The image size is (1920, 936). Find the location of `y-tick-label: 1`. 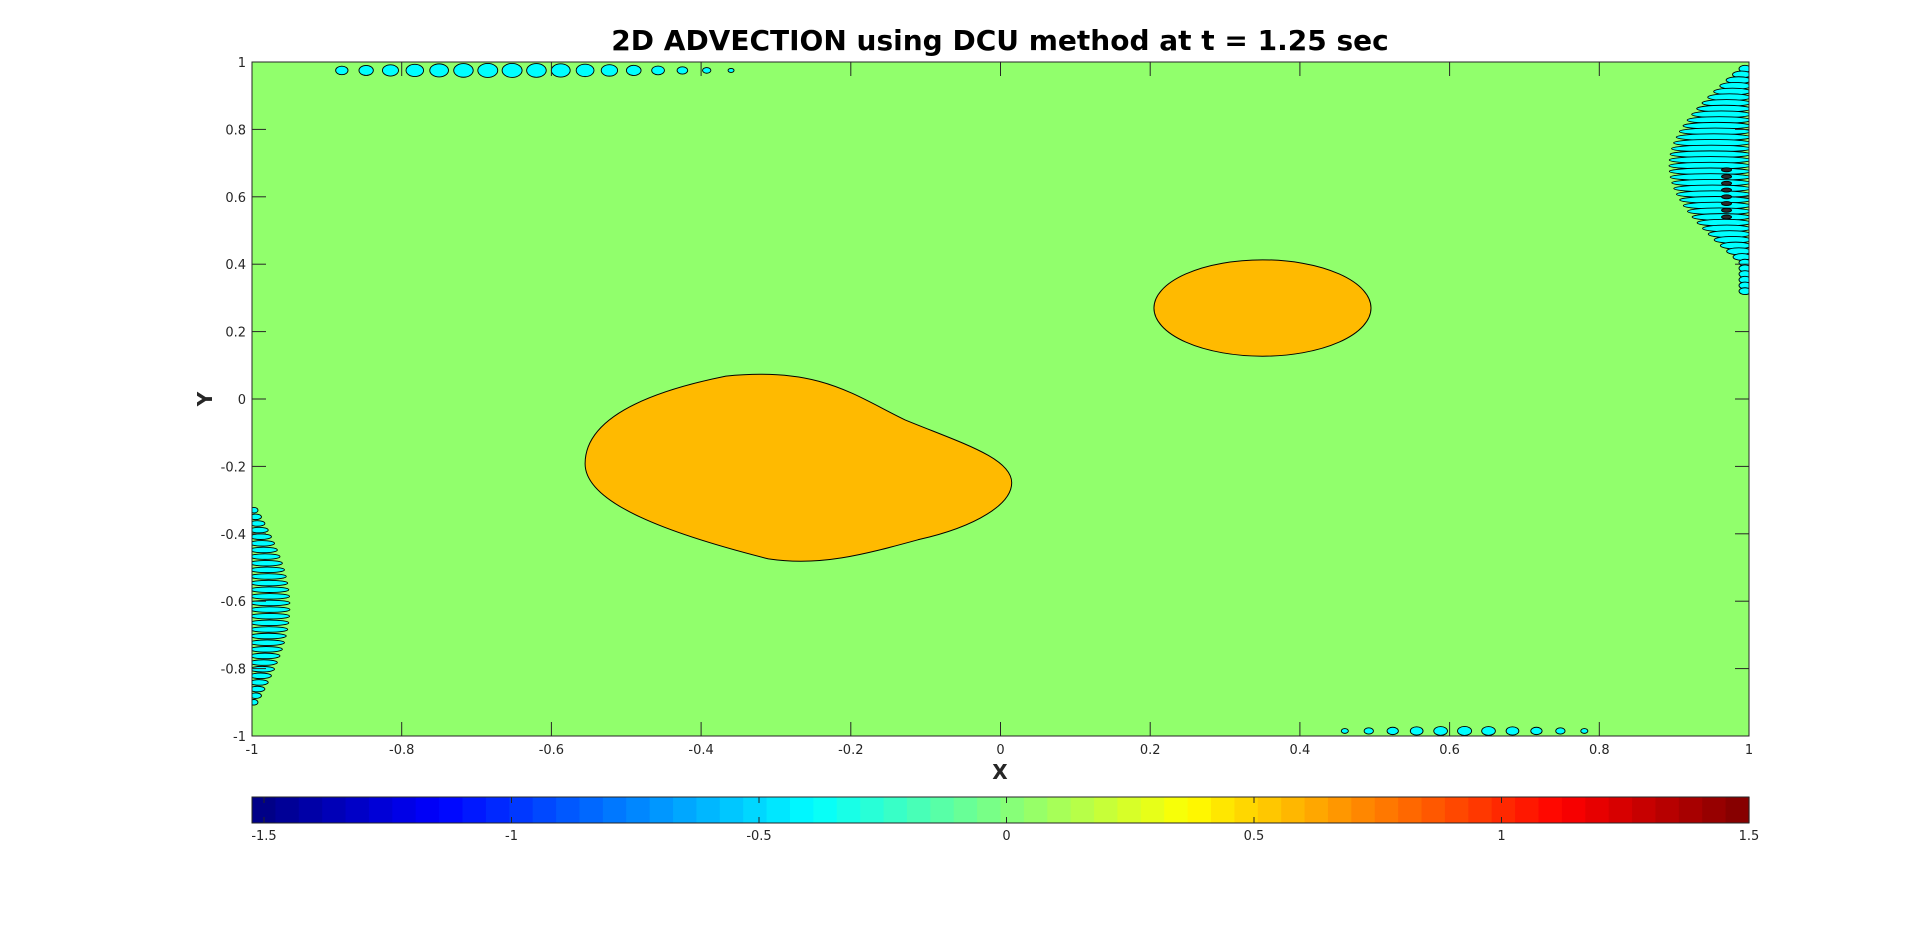

y-tick-label: 1 is located at coordinates (242, 63).